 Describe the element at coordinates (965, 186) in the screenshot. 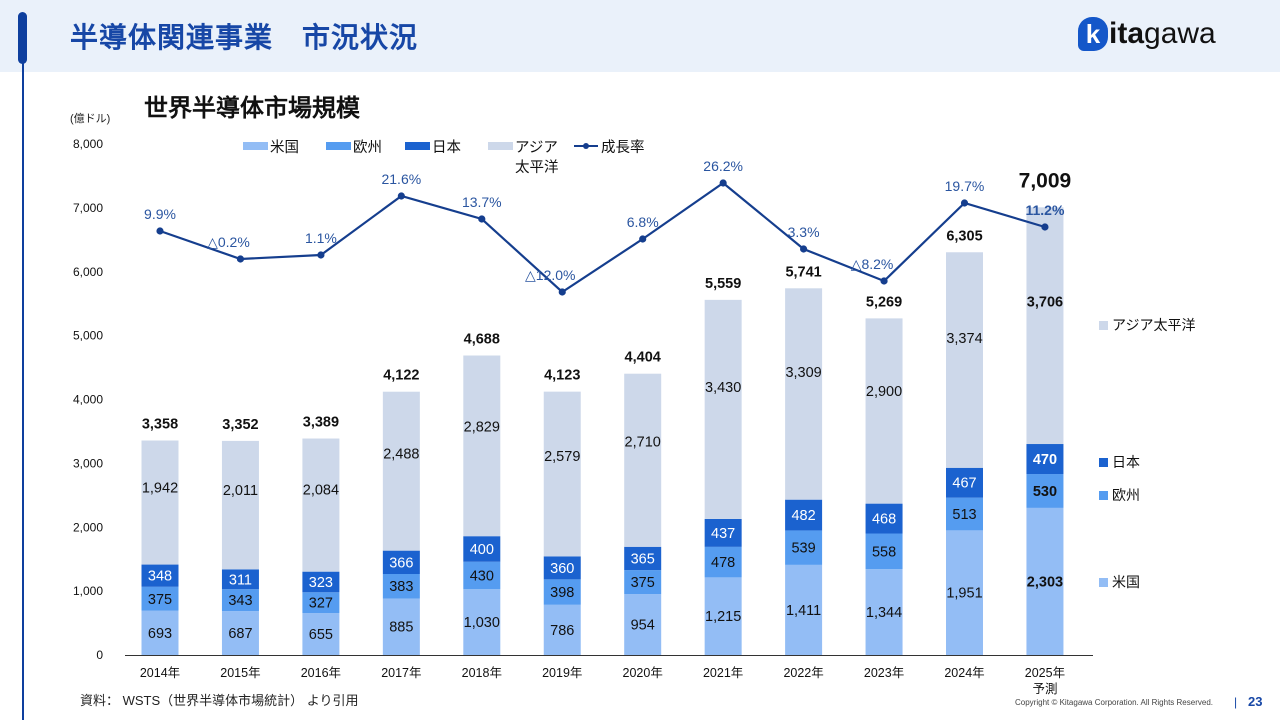

I see `growth-rate-label: 19.7%` at that location.